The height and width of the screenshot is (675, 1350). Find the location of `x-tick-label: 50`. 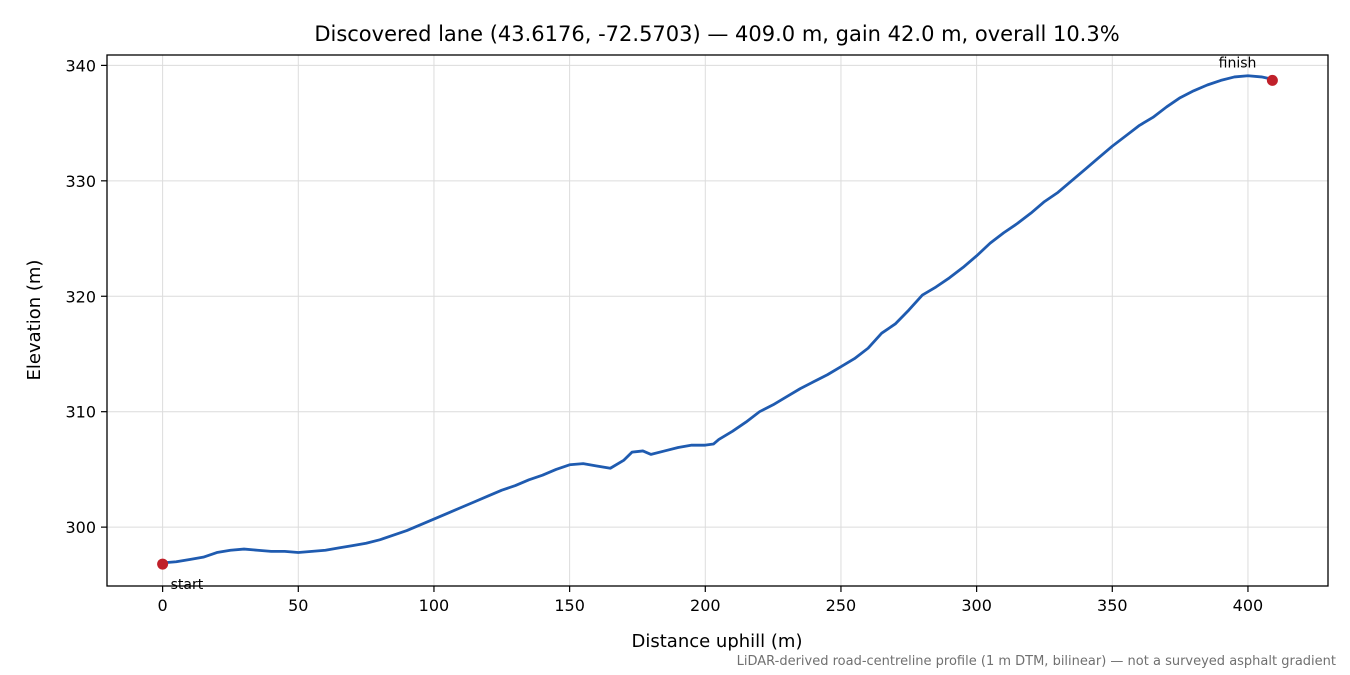

x-tick-label: 50 is located at coordinates (298, 605).